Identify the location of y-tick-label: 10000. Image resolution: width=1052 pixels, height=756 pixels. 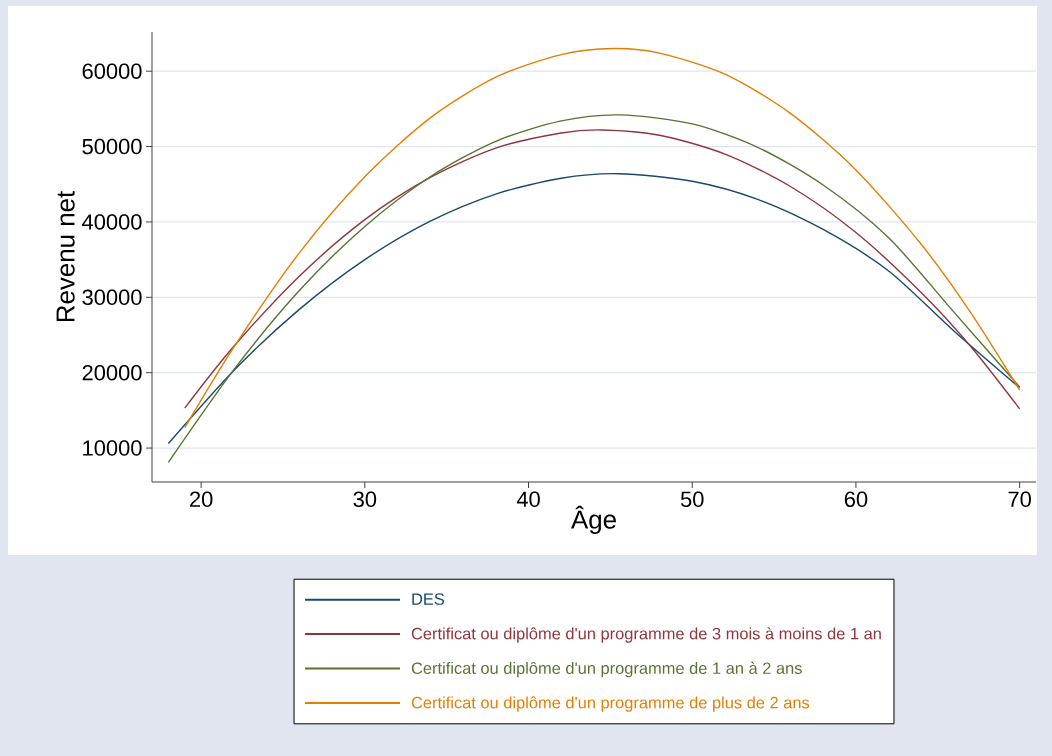
(112, 448).